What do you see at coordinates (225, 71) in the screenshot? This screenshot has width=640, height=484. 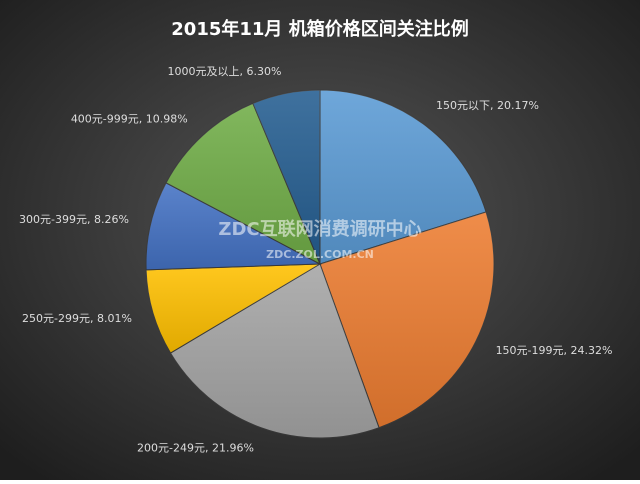 I see `data-label: 1000元及以上, 6.30%` at bounding box center [225, 71].